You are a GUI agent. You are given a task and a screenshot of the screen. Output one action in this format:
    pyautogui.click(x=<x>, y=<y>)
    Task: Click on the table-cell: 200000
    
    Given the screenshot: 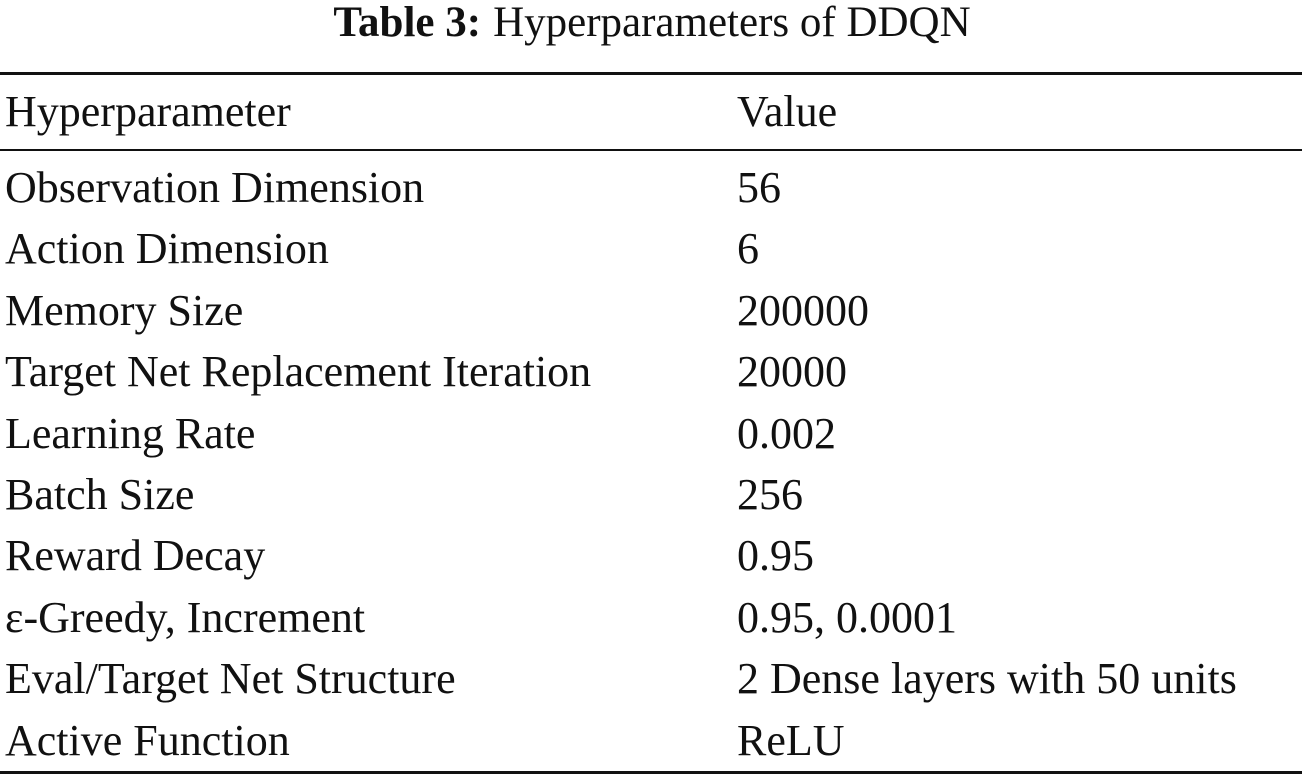 What is the action you would take?
    pyautogui.click(x=803, y=310)
    